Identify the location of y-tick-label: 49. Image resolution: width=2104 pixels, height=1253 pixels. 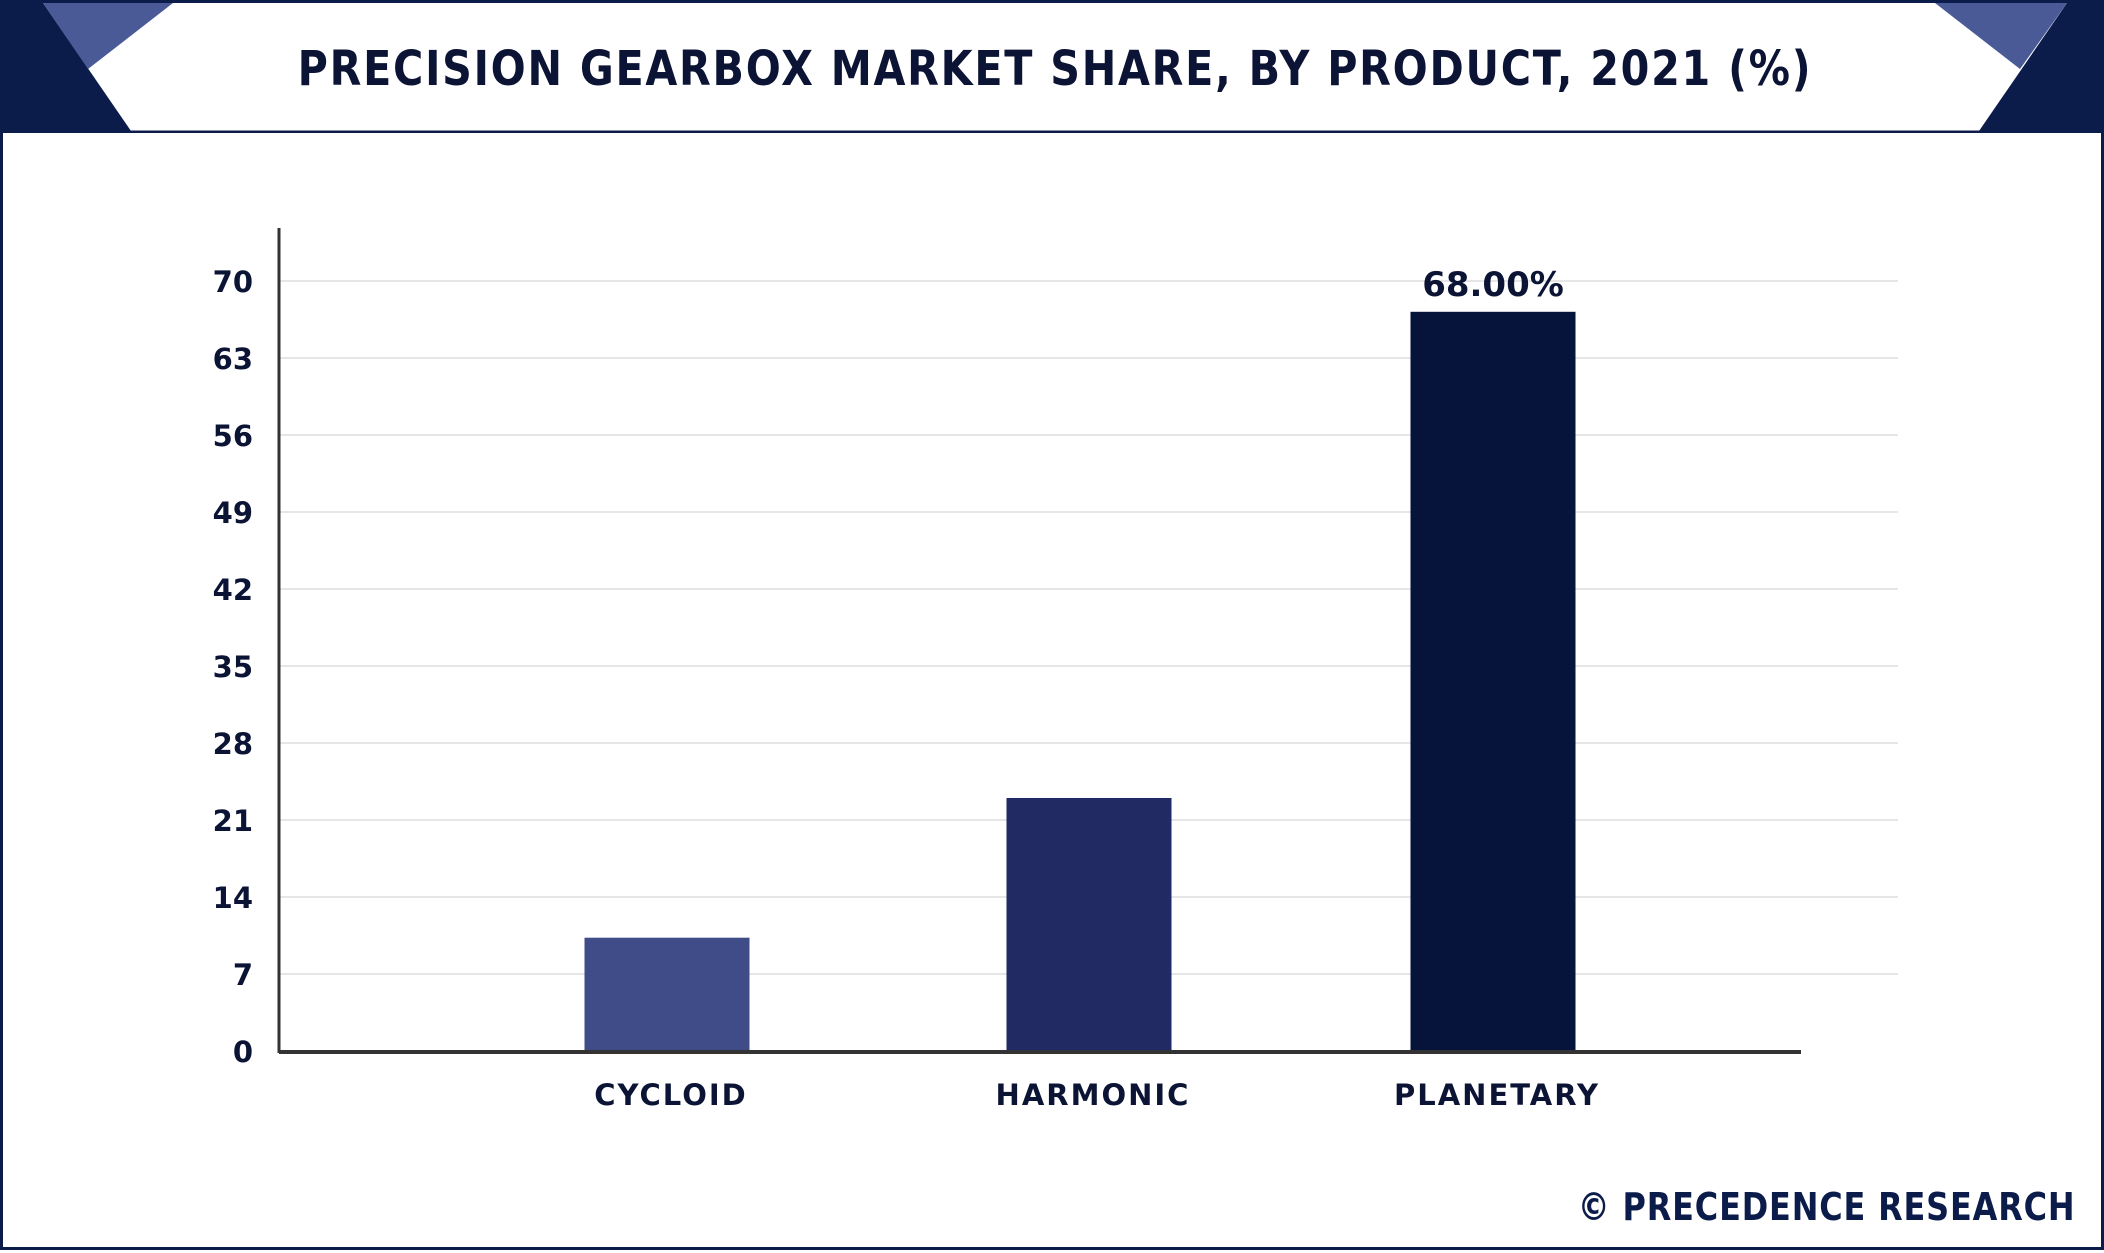
(233, 513).